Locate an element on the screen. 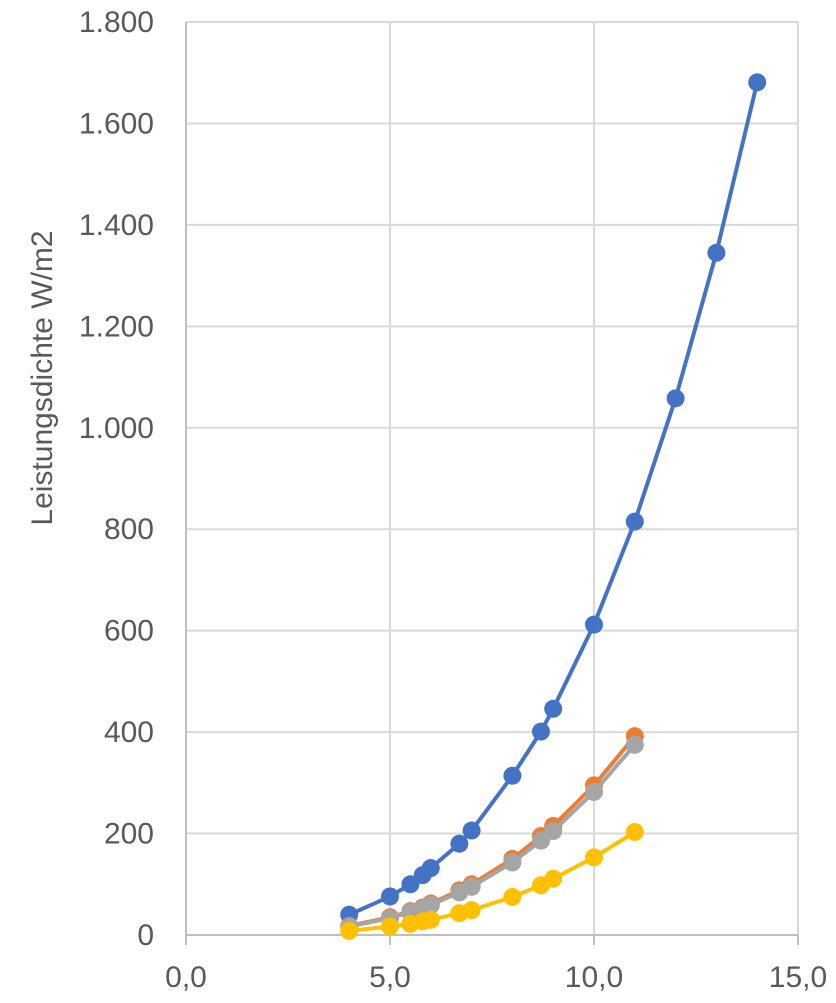 This screenshot has height=1003, width=836. y-tick-label: 1.400 is located at coordinates (116, 225).